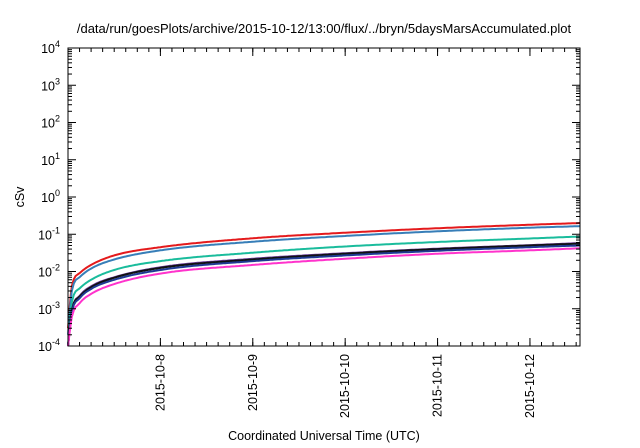 The width and height of the screenshot is (640, 448). Describe the element at coordinates (324, 436) in the screenshot. I see `x-axis-label: Coordinated Universal Time (UTC)` at that location.